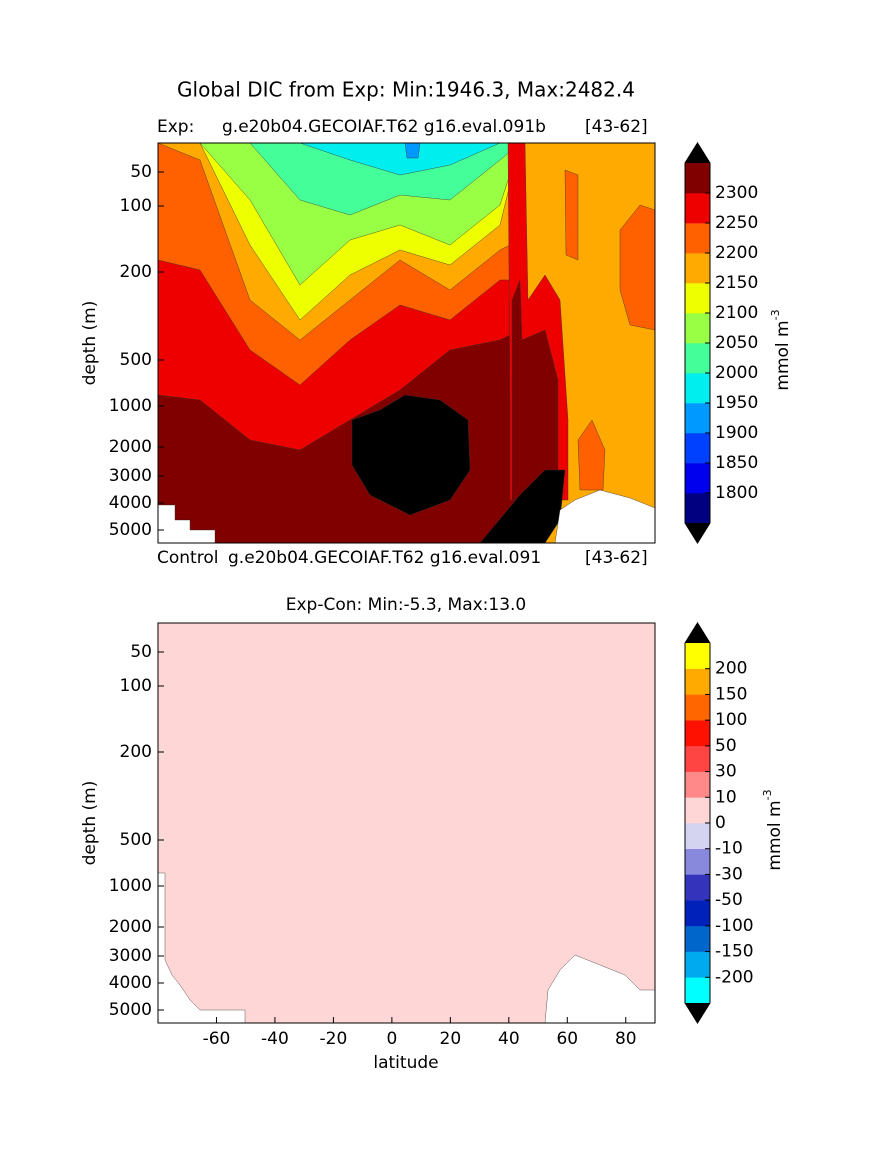  Describe the element at coordinates (384, 558) in the screenshot. I see `run-name: g.e20b04.GECOIAF.T62 g16.eval.091` at that location.